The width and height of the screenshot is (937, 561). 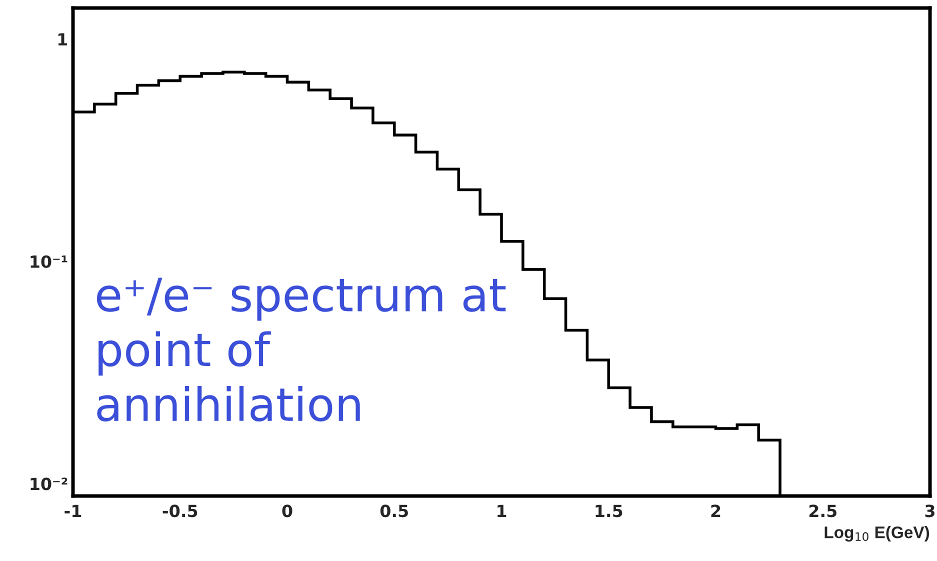 What do you see at coordinates (73, 510) in the screenshot?
I see `x-tick-label: -1` at bounding box center [73, 510].